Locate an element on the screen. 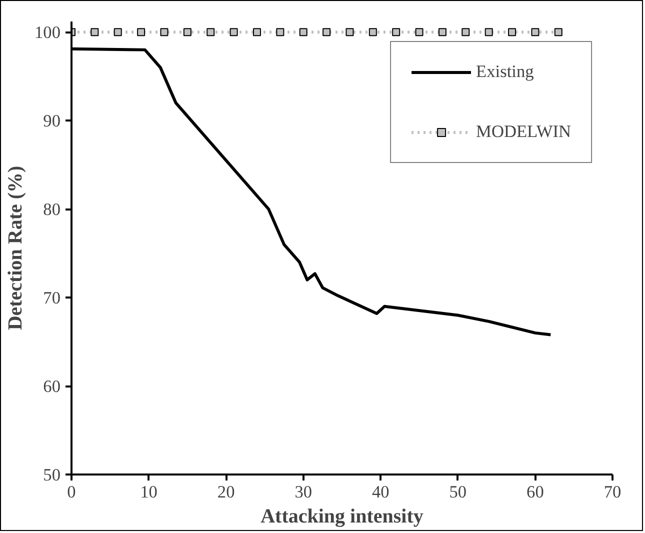  y-tick-label: 70 is located at coordinates (51, 298).